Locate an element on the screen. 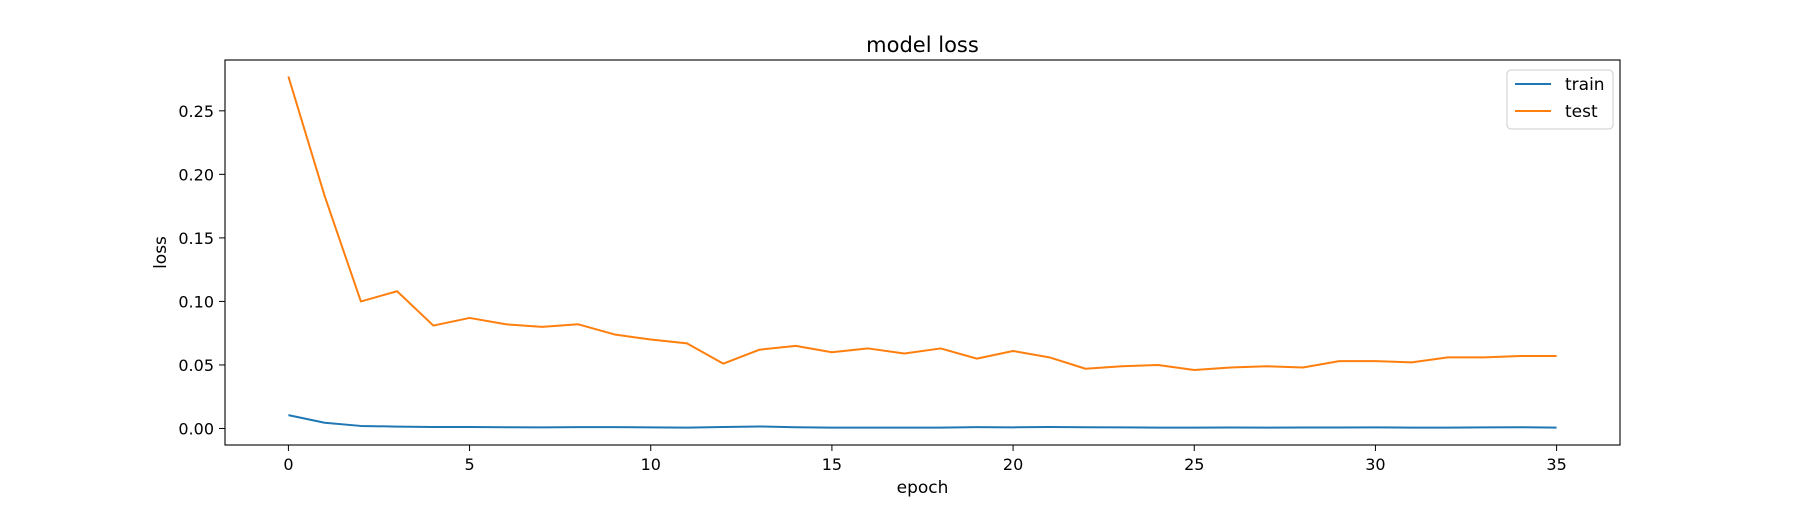 The image size is (1800, 505). y-tick-label: 0.25 is located at coordinates (196, 111).